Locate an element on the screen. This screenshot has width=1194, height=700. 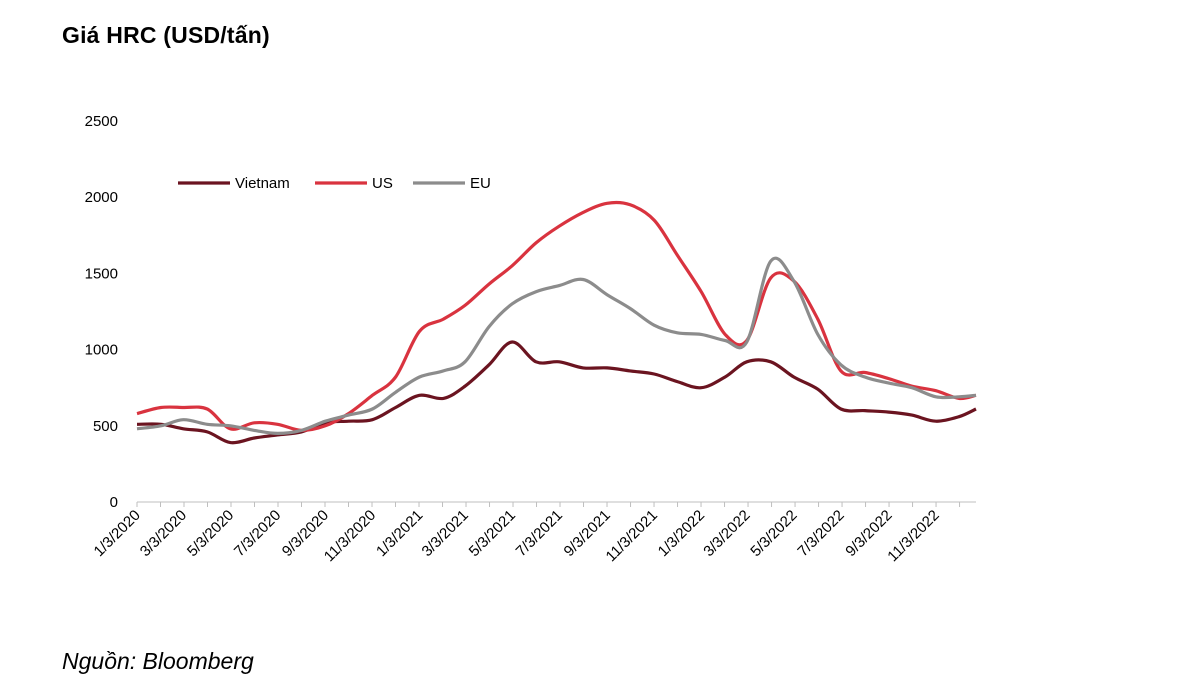
x-tick-label: 11/3/2020 is located at coordinates (350, 536).